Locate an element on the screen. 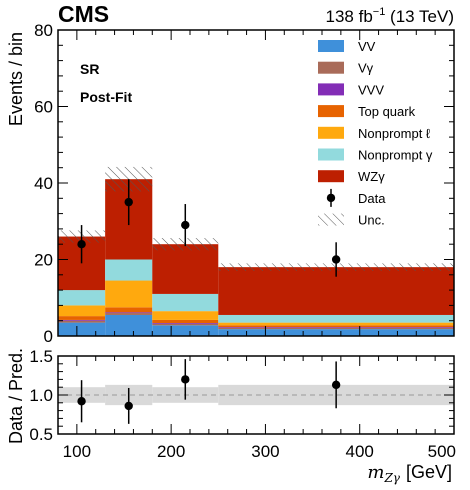 The image size is (470, 490). x-tick-label: 300 is located at coordinates (265, 451).